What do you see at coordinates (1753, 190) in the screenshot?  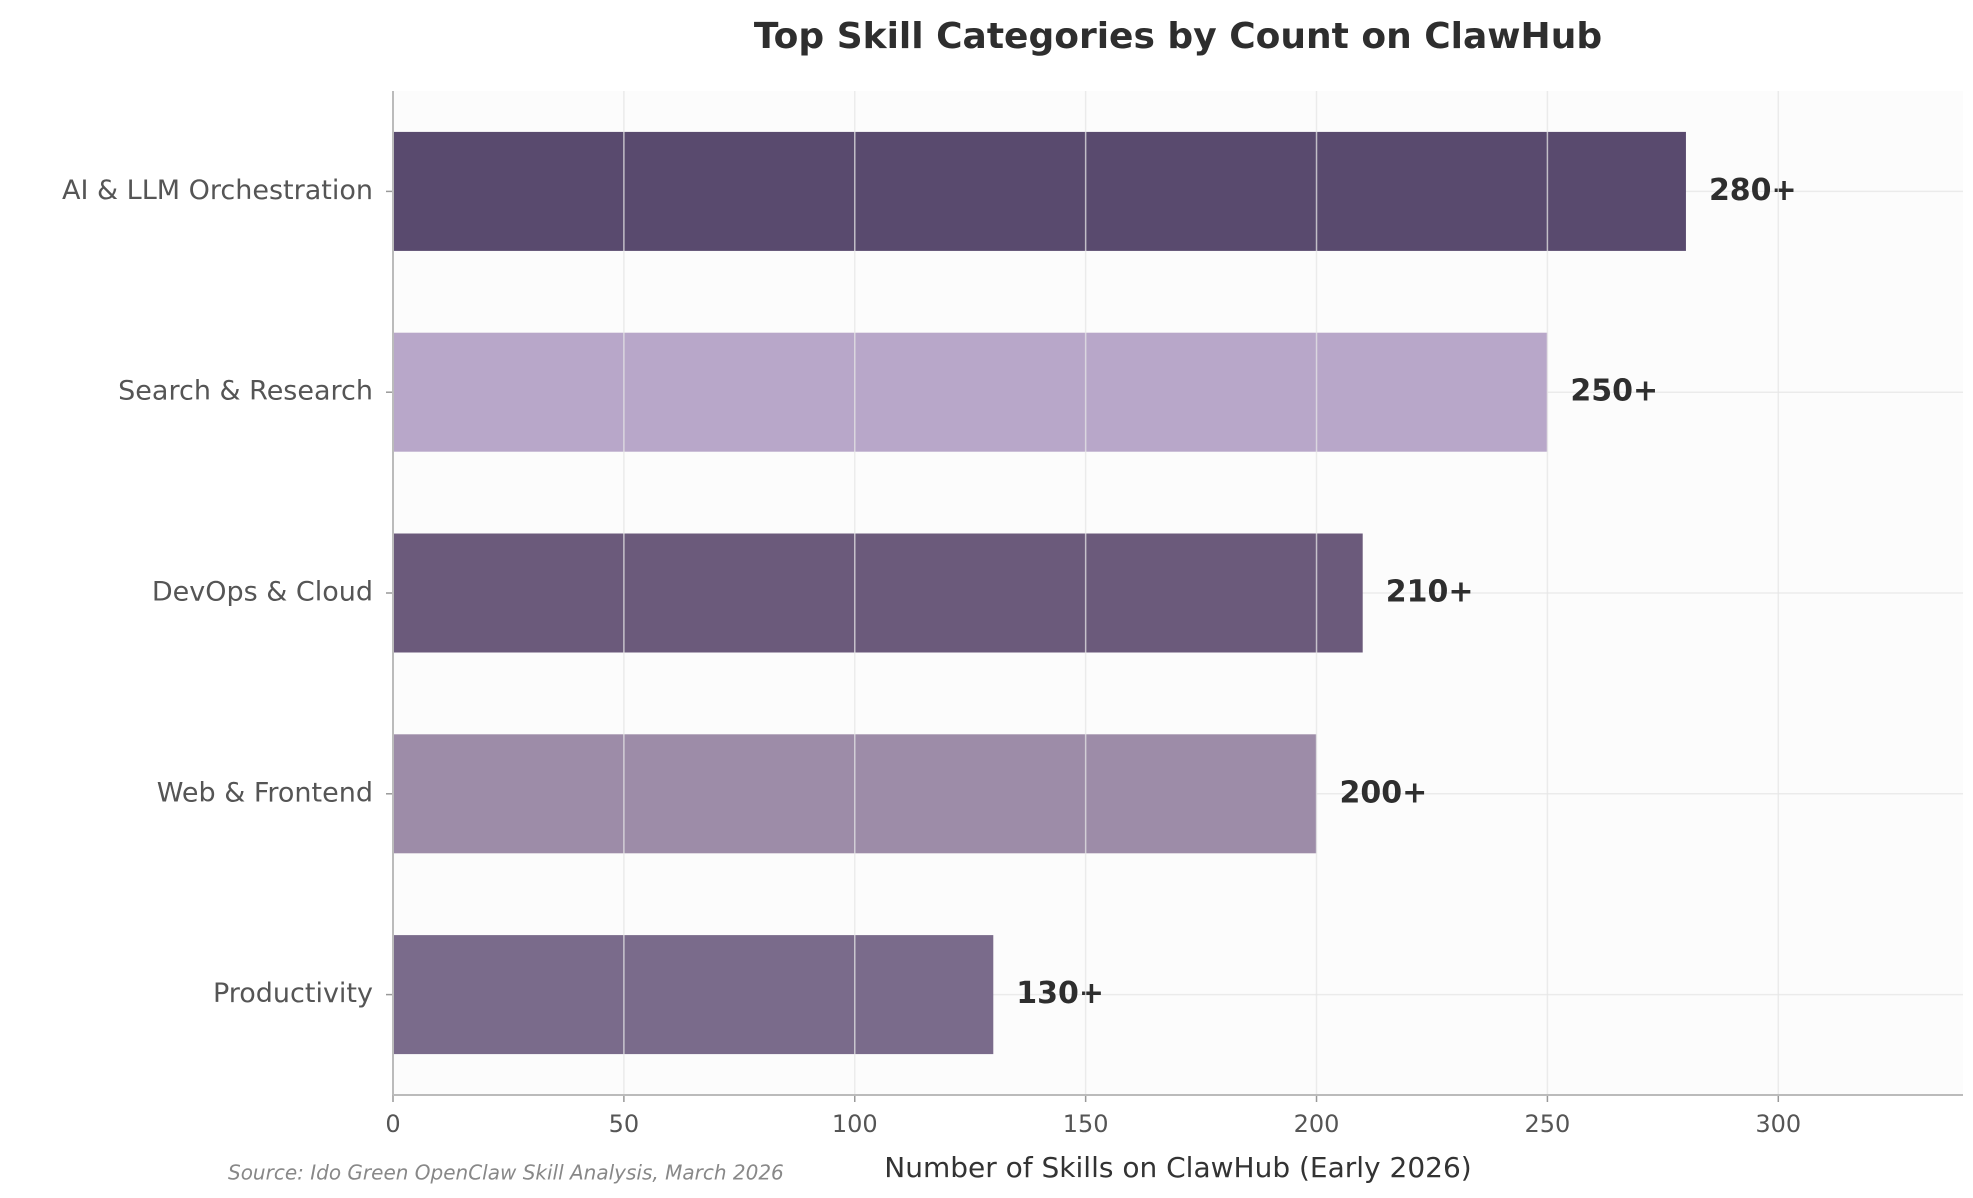 I see `value-label: 280+` at bounding box center [1753, 190].